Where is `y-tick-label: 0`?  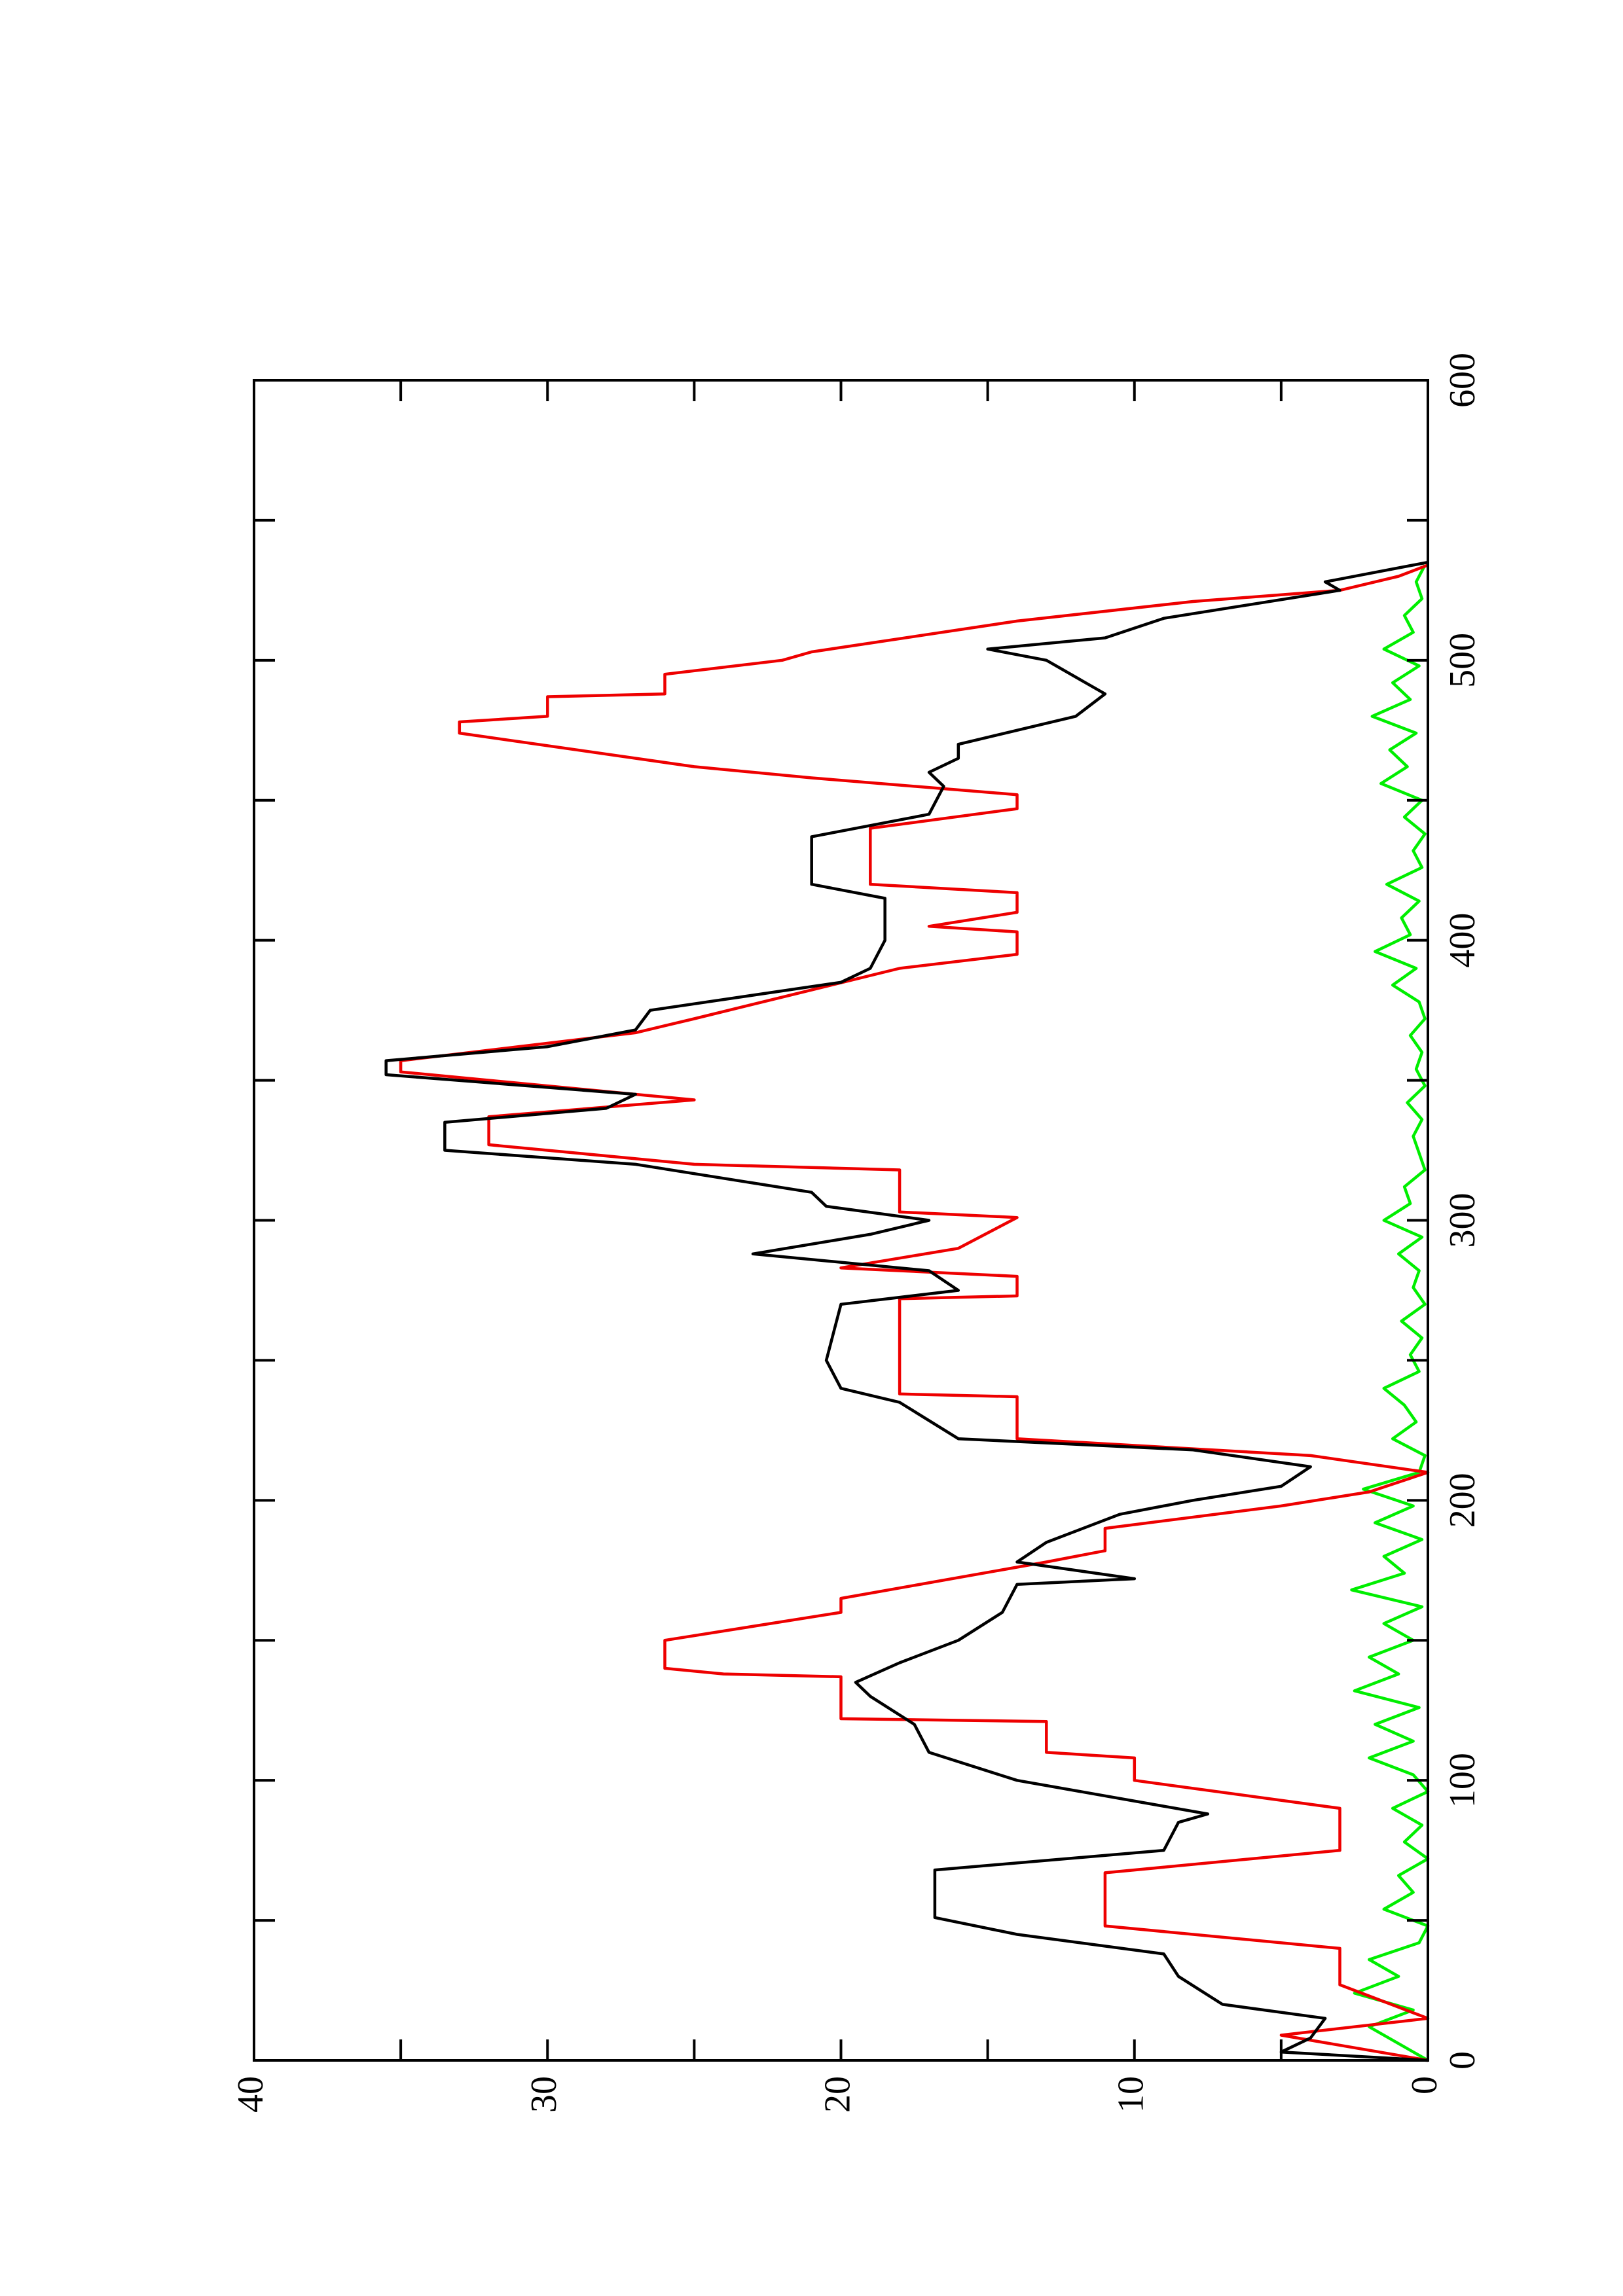 y-tick-label: 0 is located at coordinates (1424, 2085).